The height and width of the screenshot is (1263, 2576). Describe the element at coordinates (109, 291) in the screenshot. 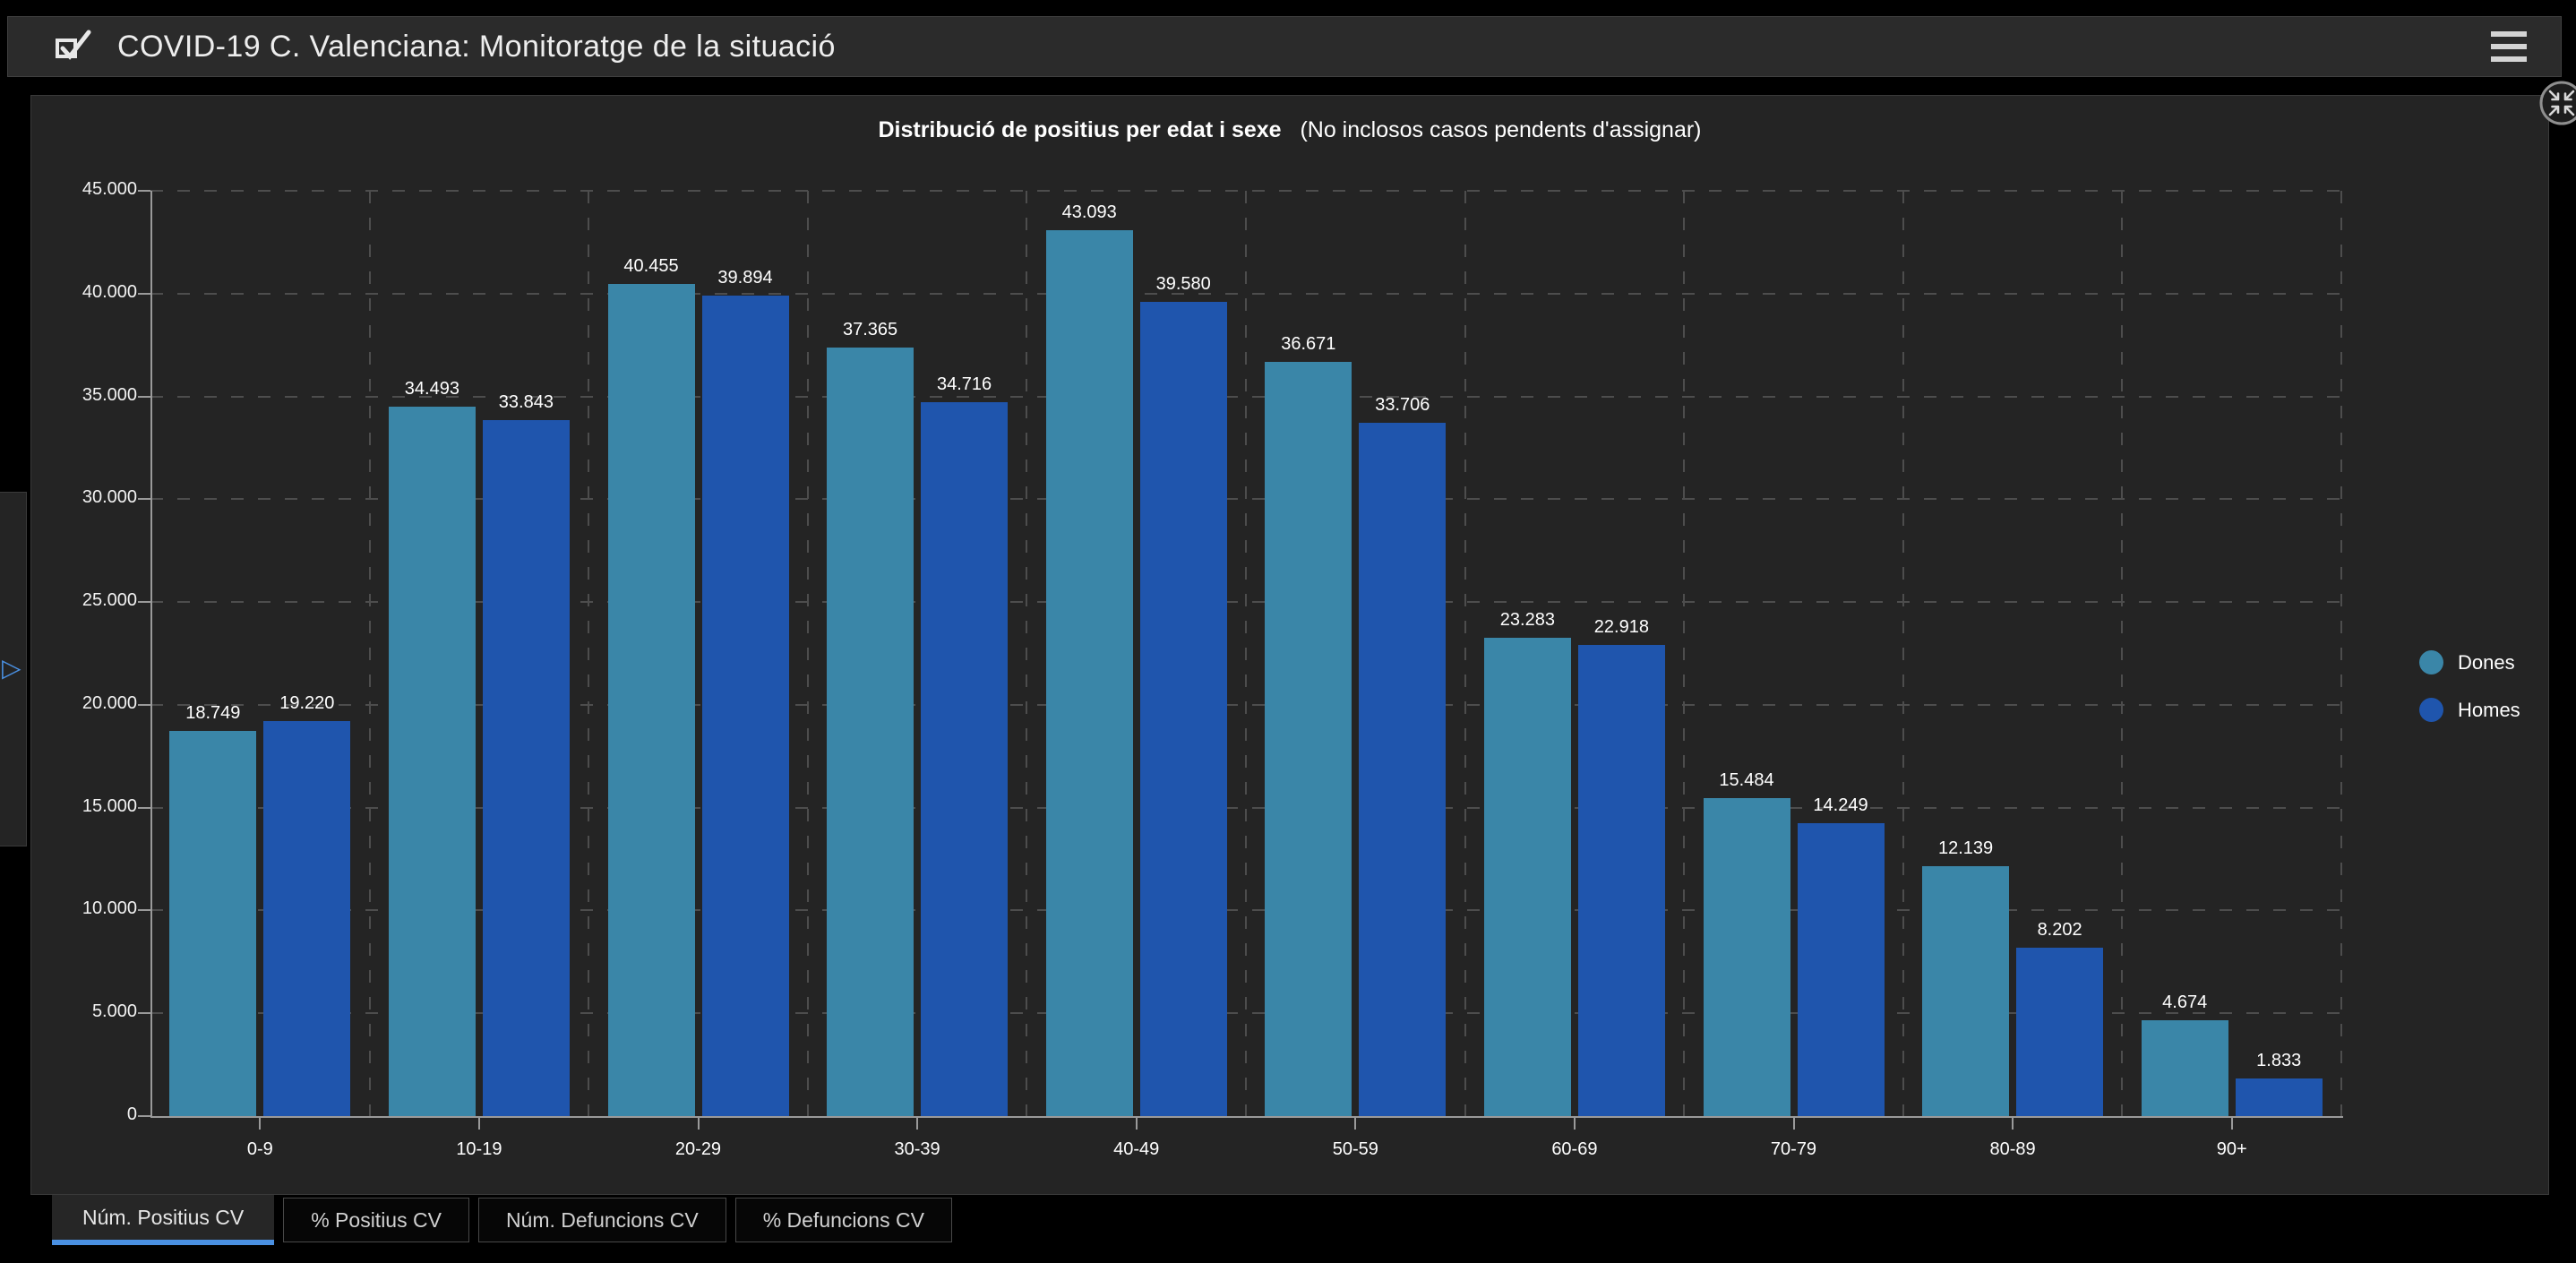

I see `y-axis-tick-label: 40.000` at that location.